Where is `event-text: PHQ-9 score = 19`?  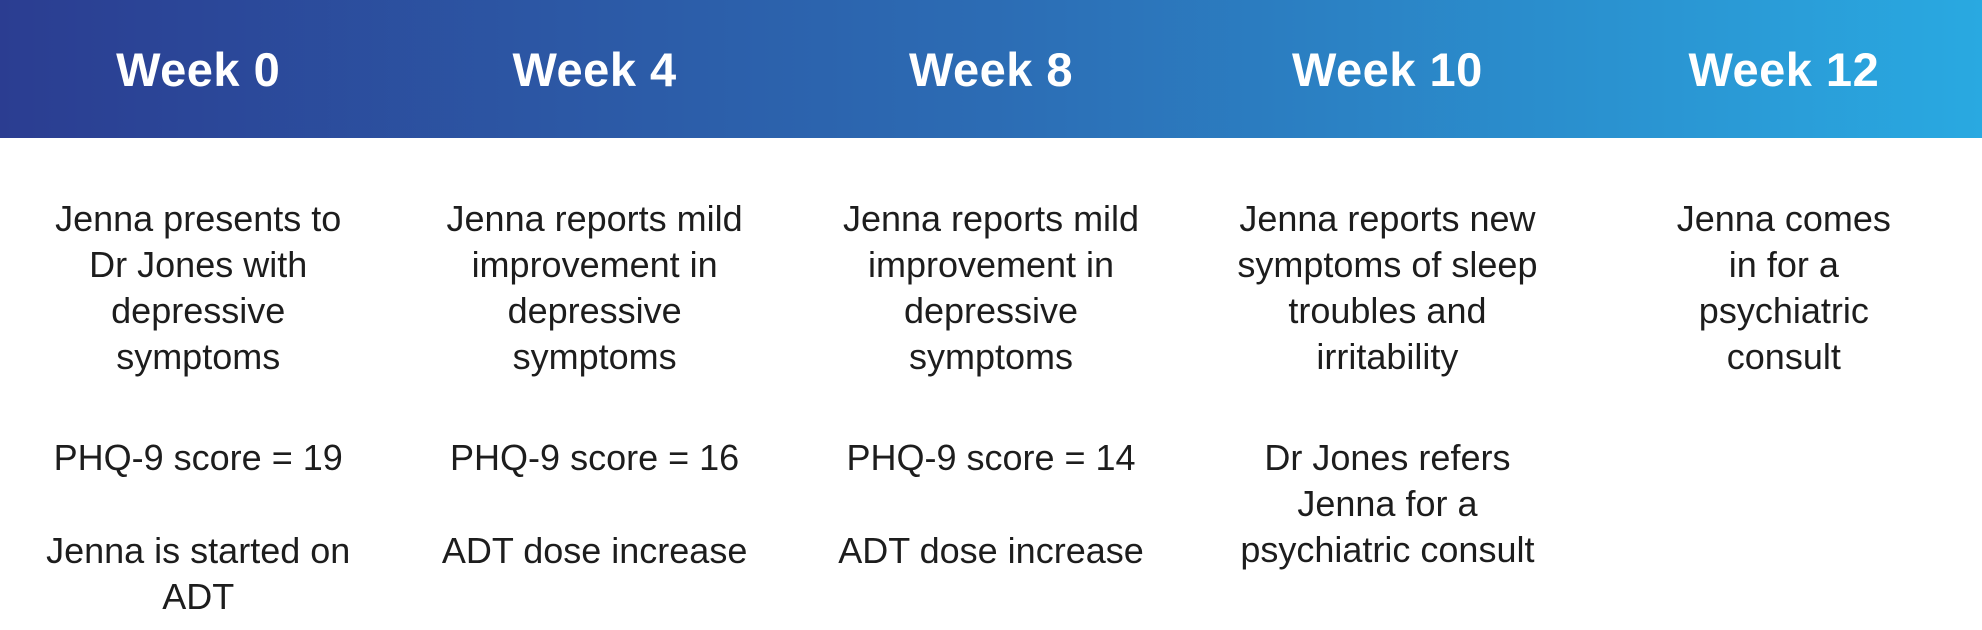
event-text: PHQ-9 score = 19 is located at coordinates (198, 457).